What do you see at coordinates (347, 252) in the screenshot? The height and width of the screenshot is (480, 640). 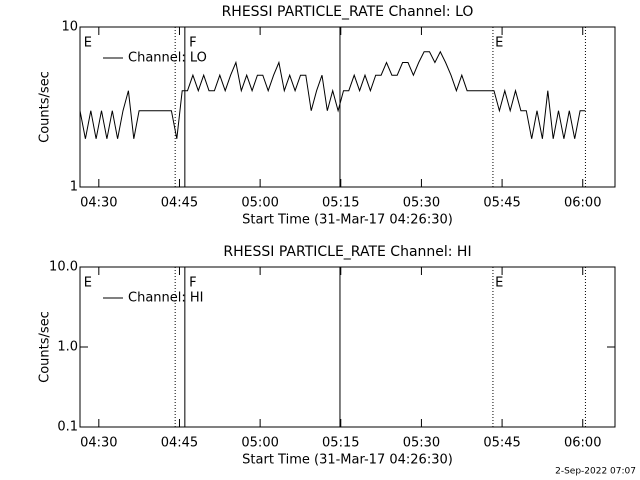 I see `chart-title: RHESSI PARTICLE_RATE Channel: HI` at bounding box center [347, 252].